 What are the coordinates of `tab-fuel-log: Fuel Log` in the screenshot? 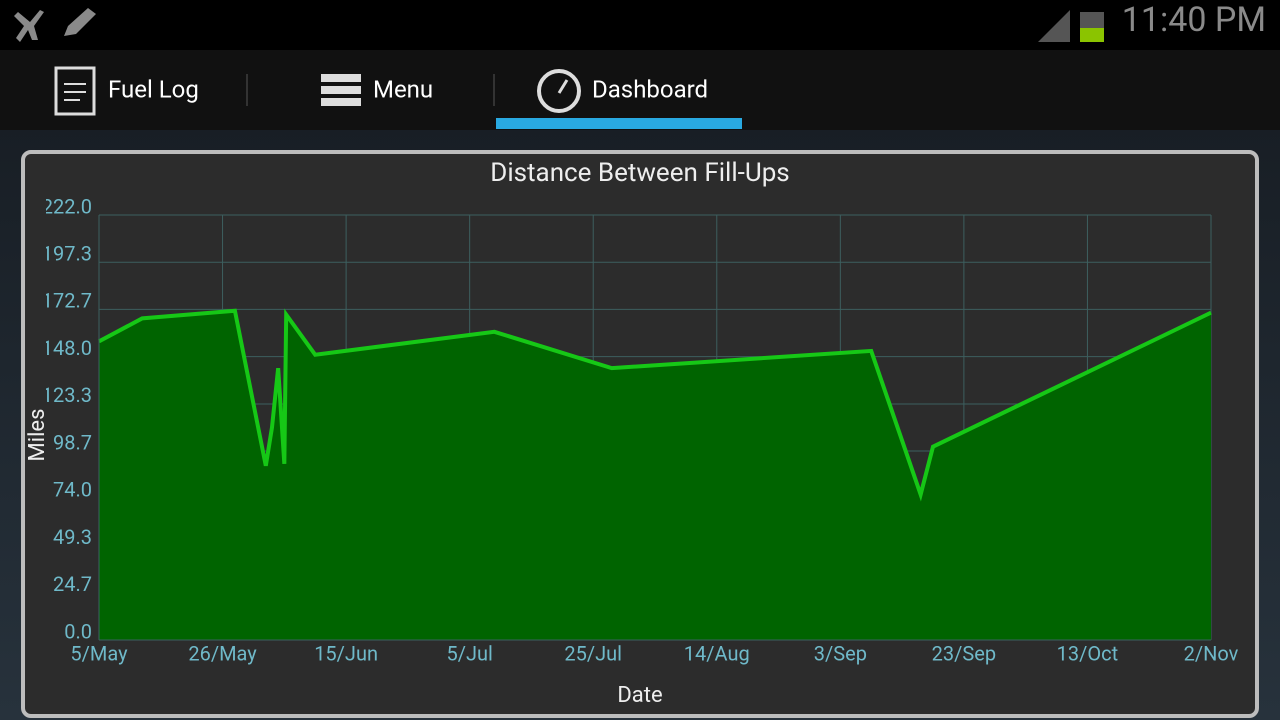 It's located at (126, 91).